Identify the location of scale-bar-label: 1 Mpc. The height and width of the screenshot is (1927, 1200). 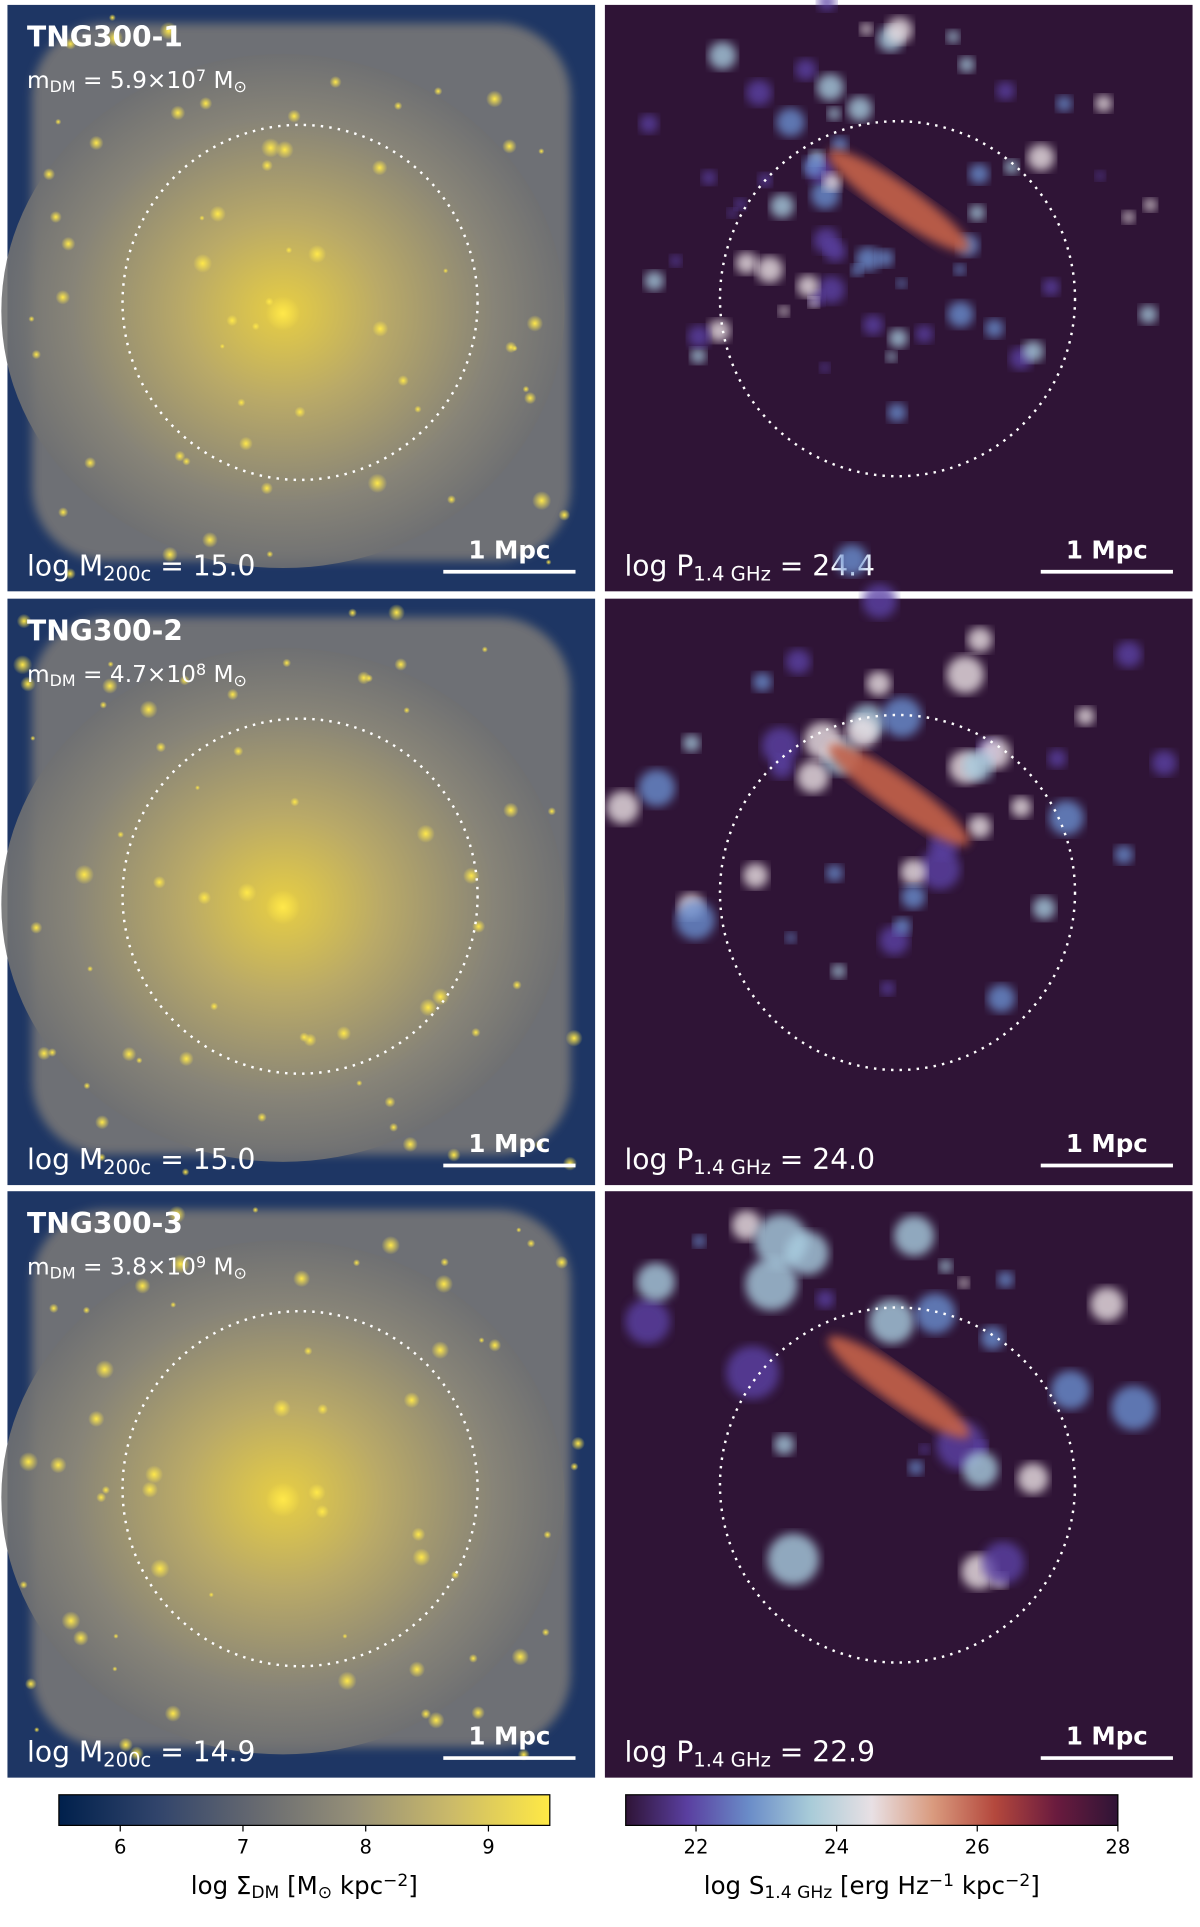
(509, 549).